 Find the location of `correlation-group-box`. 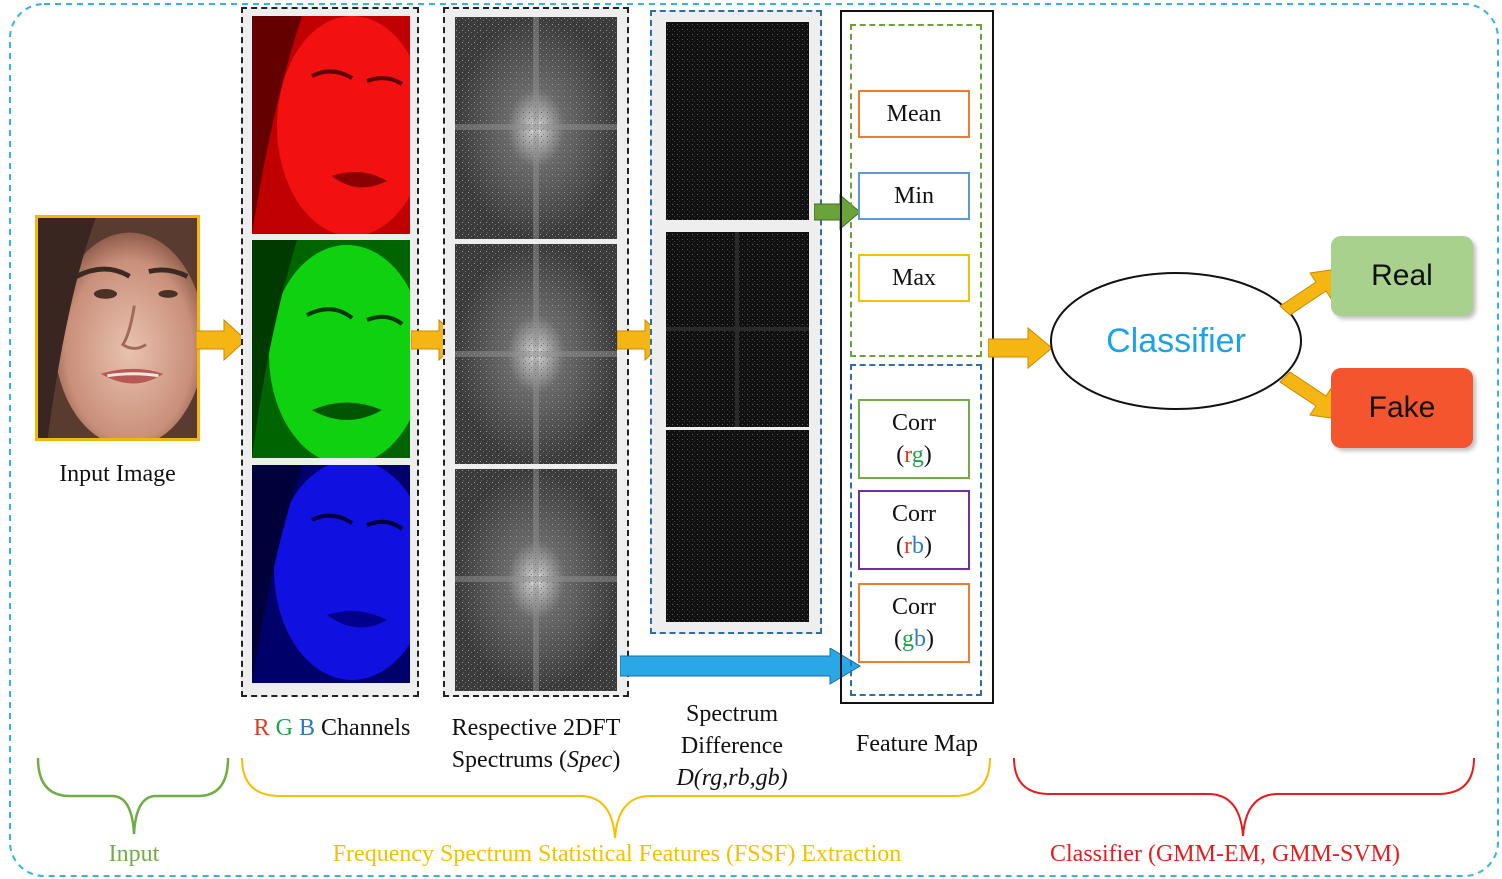

correlation-group-box is located at coordinates (916, 530).